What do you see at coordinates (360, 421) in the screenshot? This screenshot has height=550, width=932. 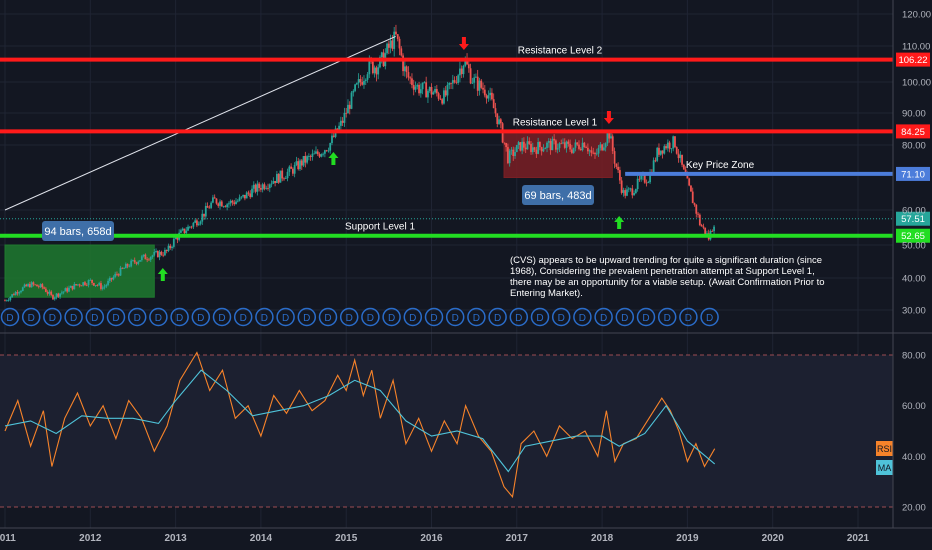 I see `rsi-series-line` at bounding box center [360, 421].